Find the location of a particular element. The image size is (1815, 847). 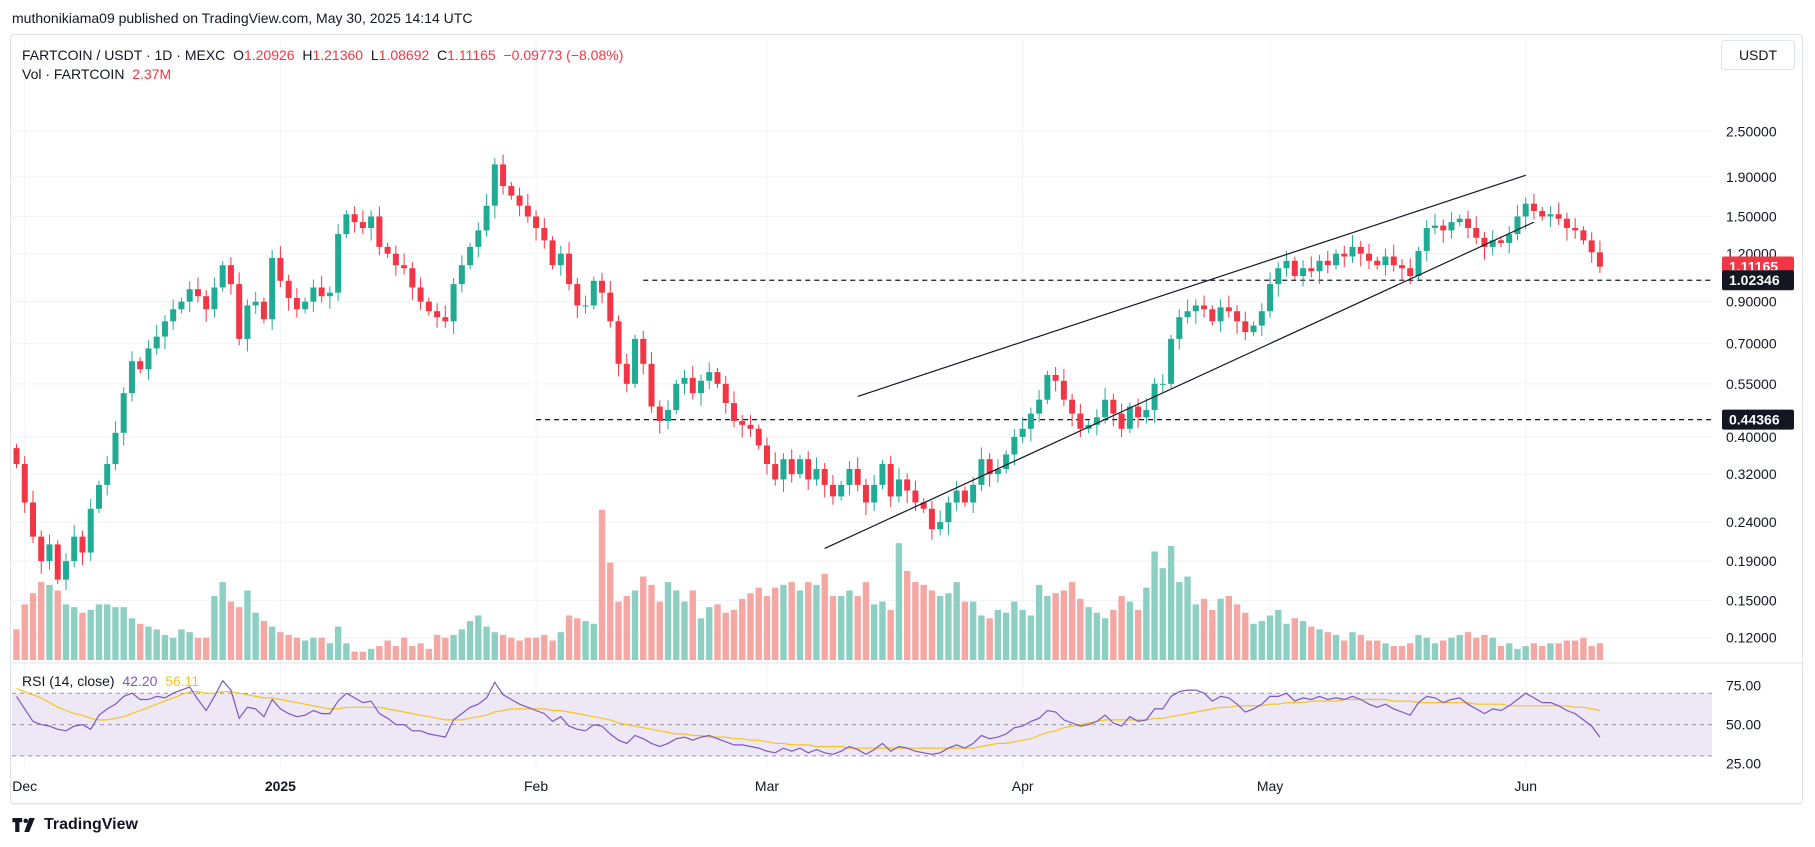

rsi-tick-label: 75.00 is located at coordinates (1743, 685).